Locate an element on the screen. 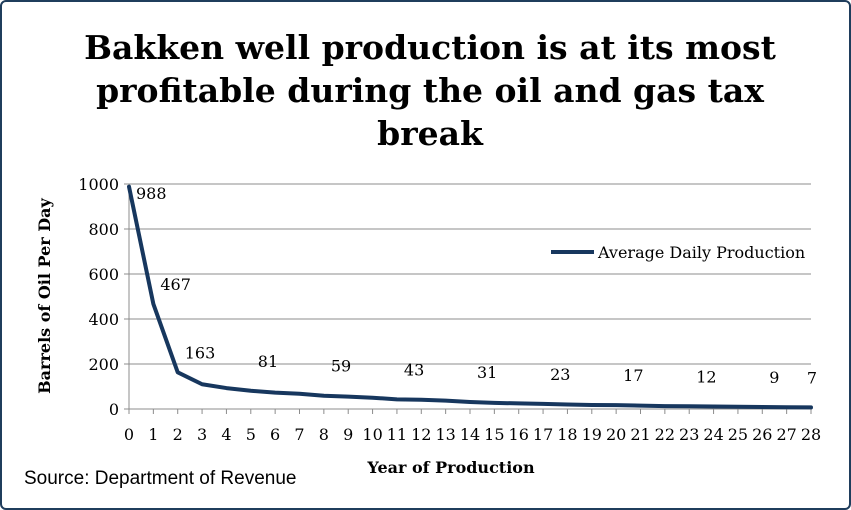 The image size is (851, 510). data-label: 7 is located at coordinates (812, 377).